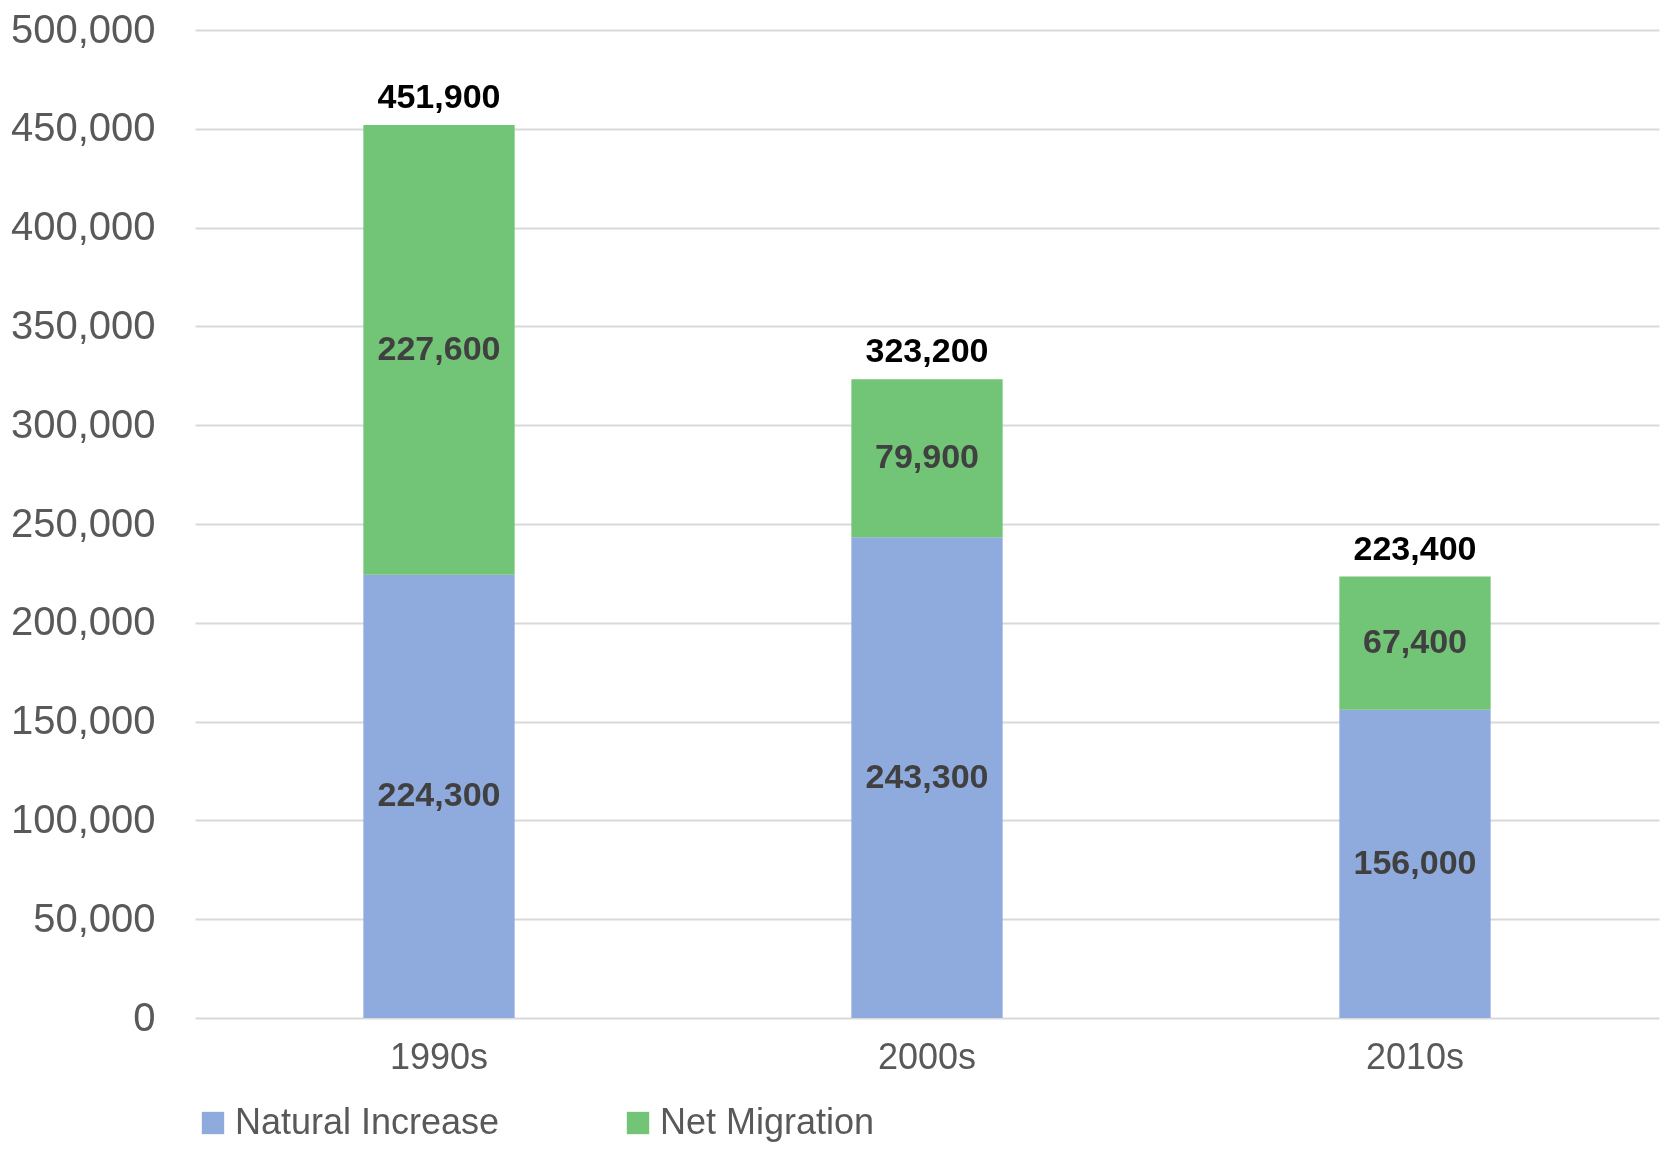 The width and height of the screenshot is (1664, 1151). What do you see at coordinates (83, 720) in the screenshot?
I see `y-tick-label: 150,000` at bounding box center [83, 720].